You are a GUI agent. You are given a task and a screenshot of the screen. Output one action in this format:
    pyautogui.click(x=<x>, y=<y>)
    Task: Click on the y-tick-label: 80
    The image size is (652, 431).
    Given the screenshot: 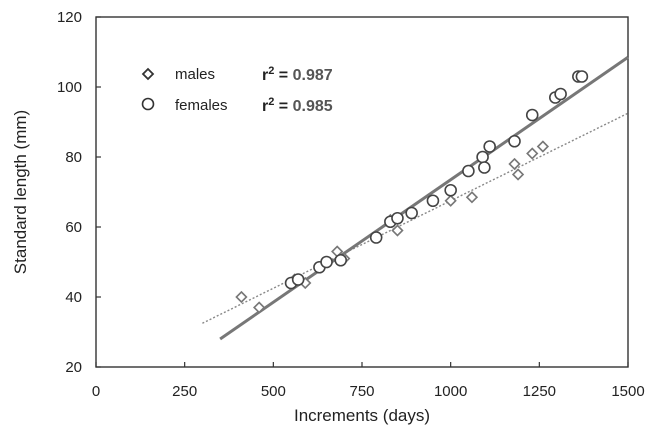 What is the action you would take?
    pyautogui.click(x=73, y=157)
    